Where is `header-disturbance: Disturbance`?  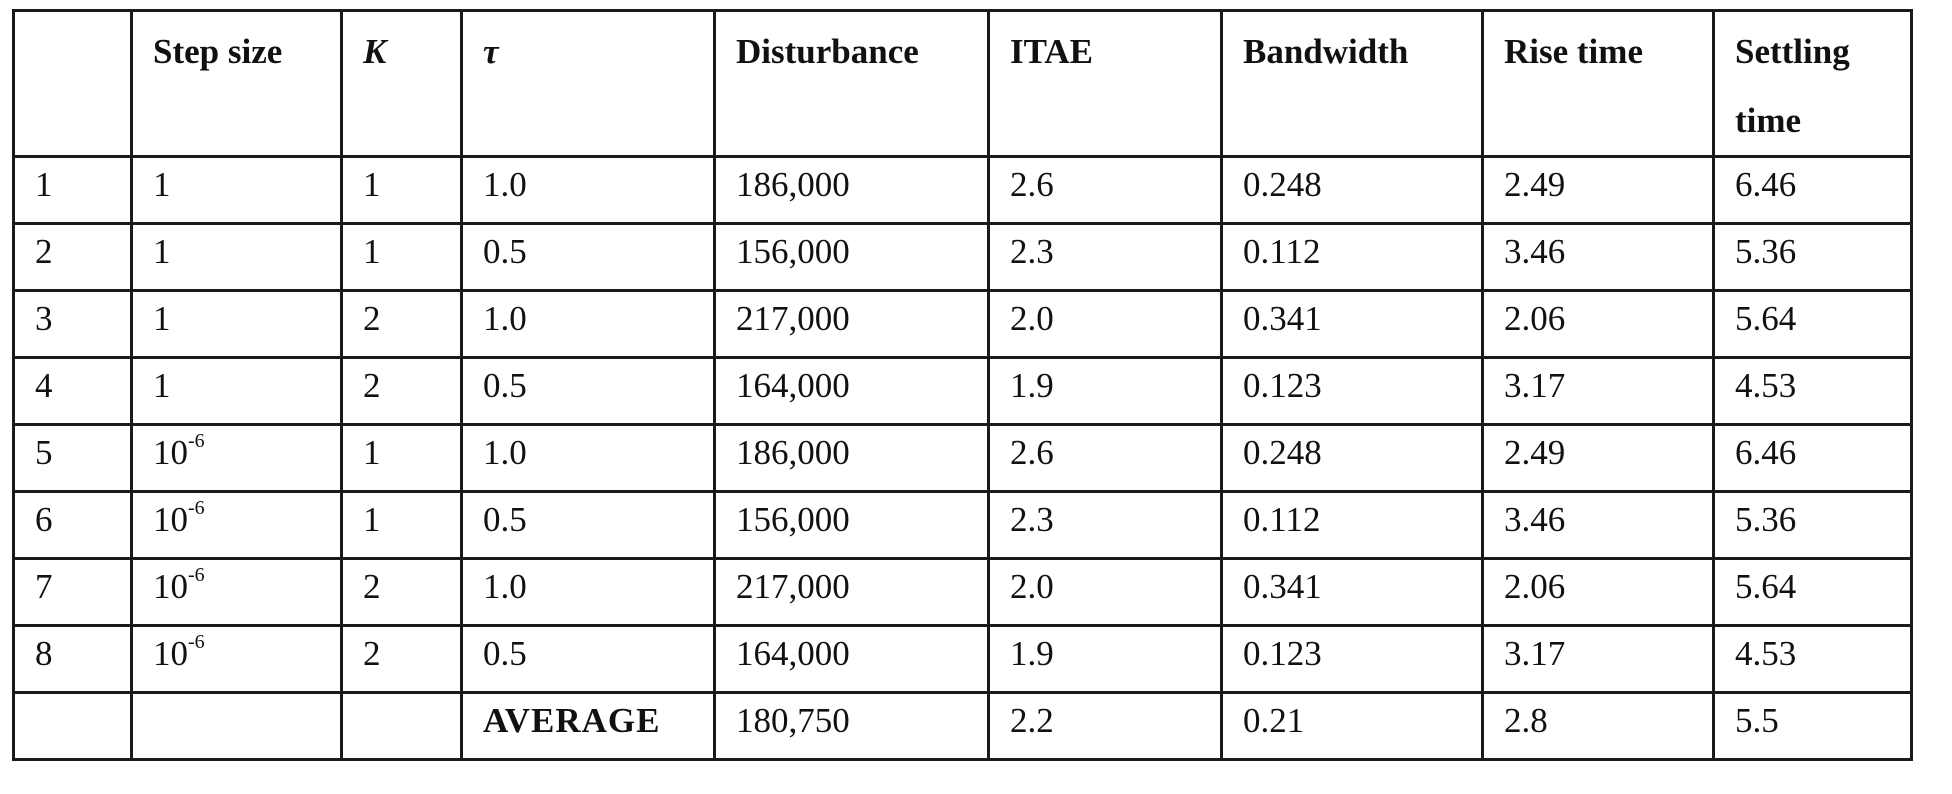
header-disturbance: Disturbance is located at coordinates (852, 84).